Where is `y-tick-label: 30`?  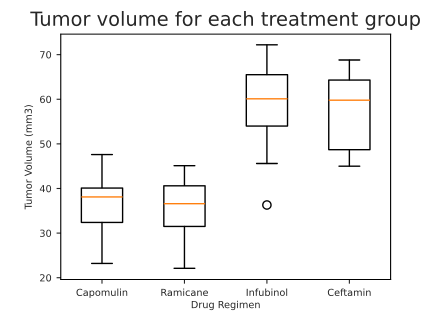 y-tick-label: 30 is located at coordinates (46, 233).